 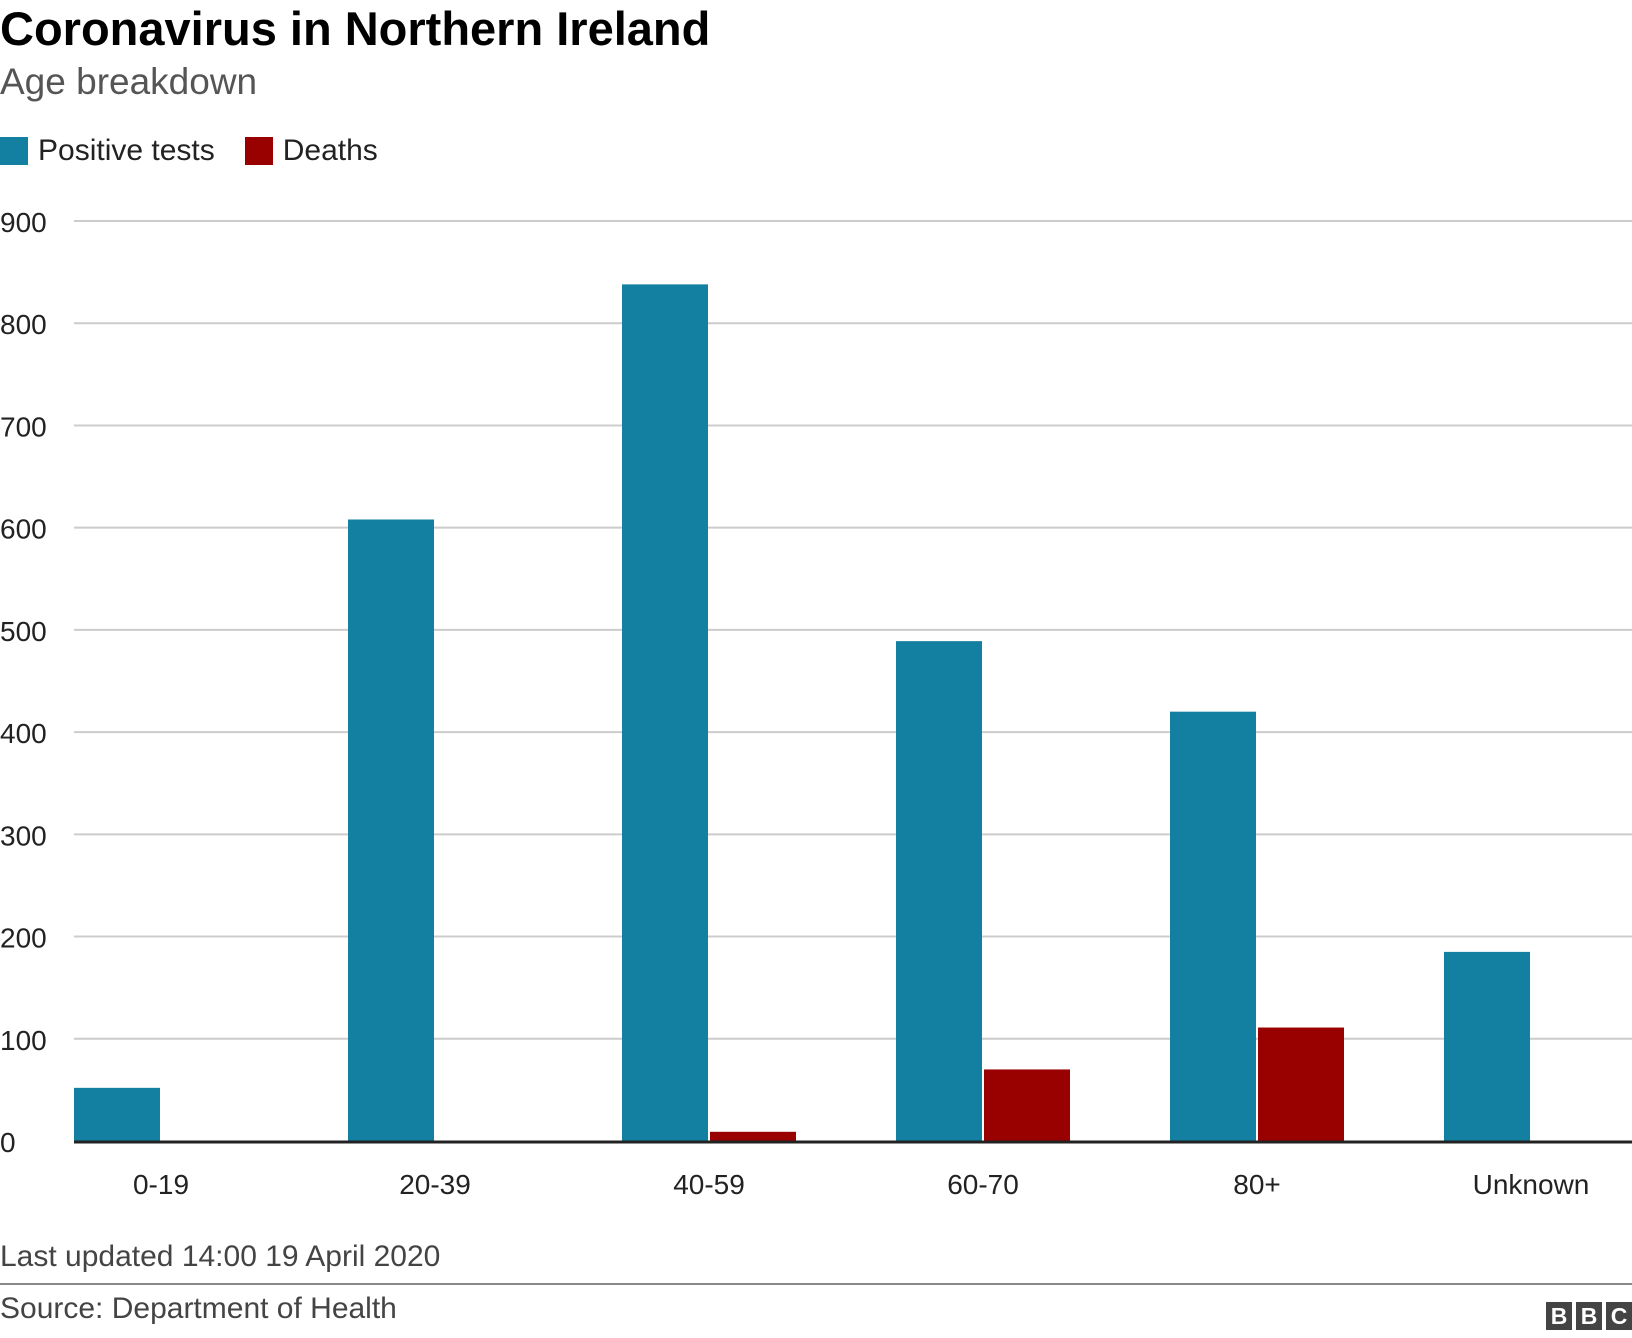 I want to click on y-tick-label: 300, so click(x=23, y=835).